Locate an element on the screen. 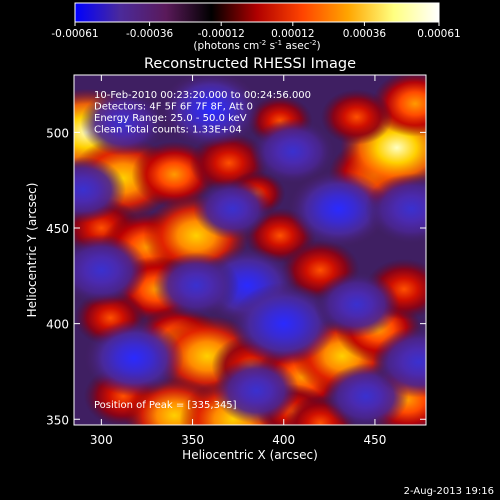 Image resolution: width=500 pixels, height=500 pixels. colorbar-tick-label: 0.00012 is located at coordinates (292, 34).